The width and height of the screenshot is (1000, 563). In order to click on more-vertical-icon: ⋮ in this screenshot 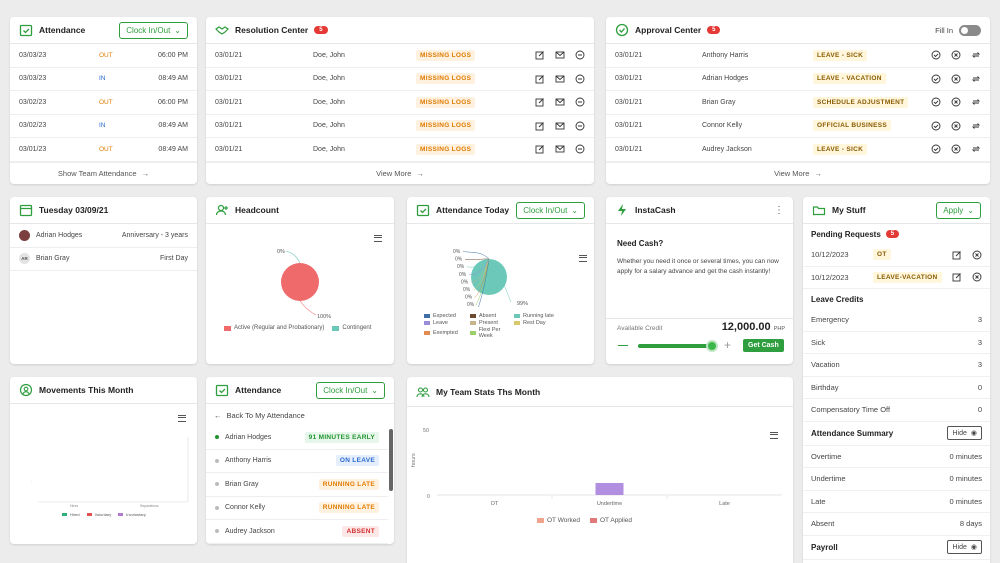, I will do `click(779, 210)`.